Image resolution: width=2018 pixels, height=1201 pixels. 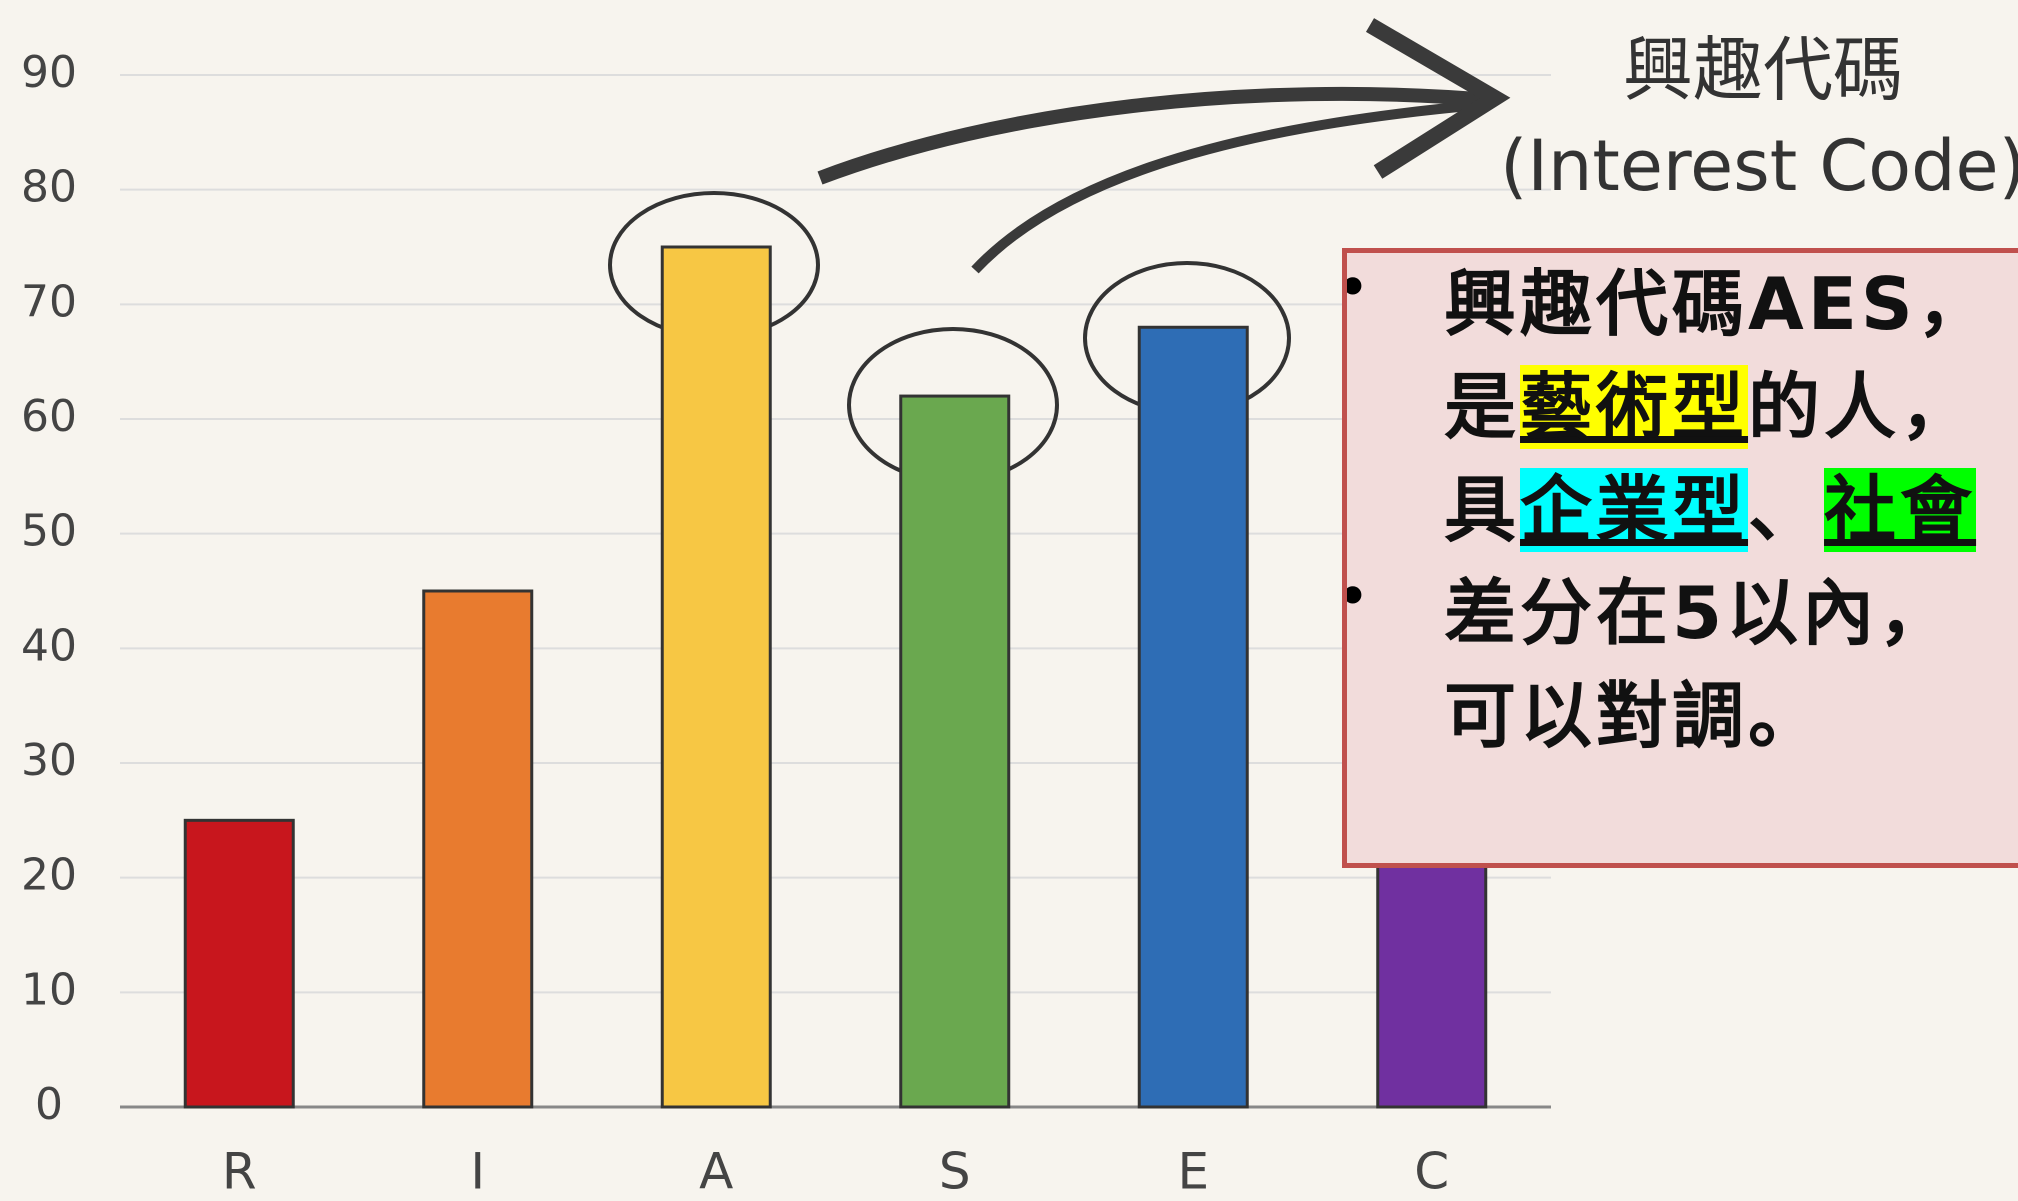 What do you see at coordinates (716, 1172) in the screenshot?
I see `x-tick-label: A` at bounding box center [716, 1172].